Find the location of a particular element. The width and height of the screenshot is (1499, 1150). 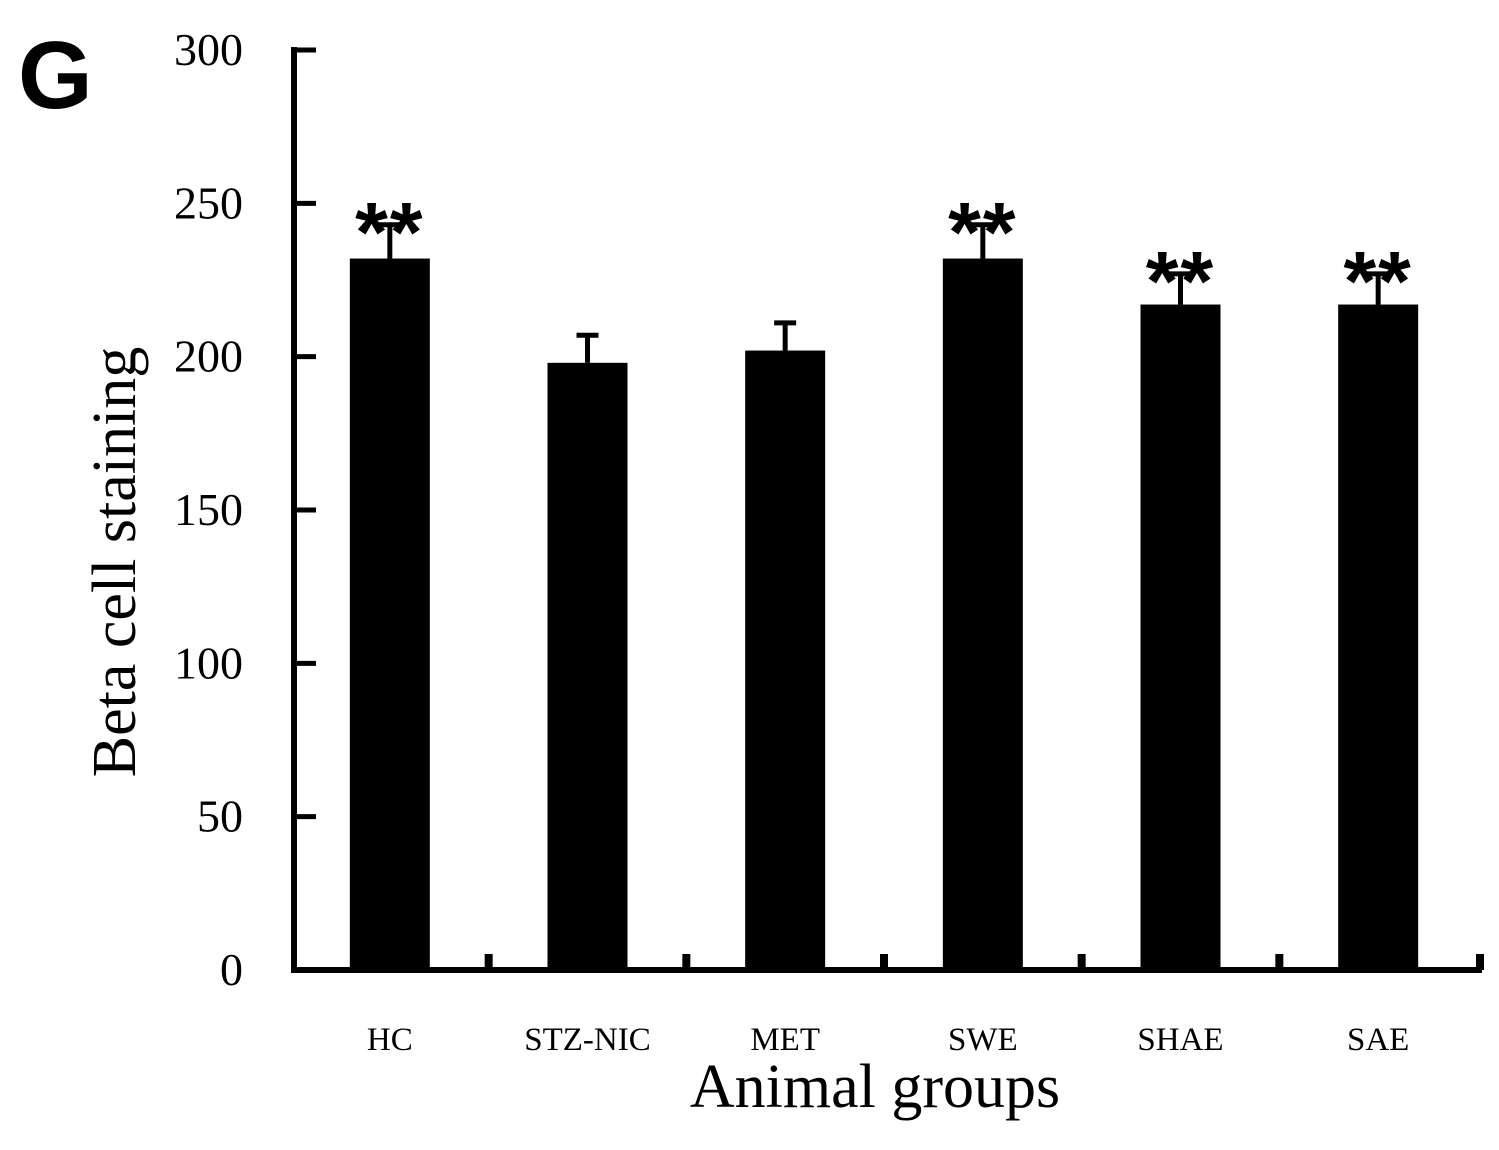

x-axis-title: Animal groups is located at coordinates (875, 1087).